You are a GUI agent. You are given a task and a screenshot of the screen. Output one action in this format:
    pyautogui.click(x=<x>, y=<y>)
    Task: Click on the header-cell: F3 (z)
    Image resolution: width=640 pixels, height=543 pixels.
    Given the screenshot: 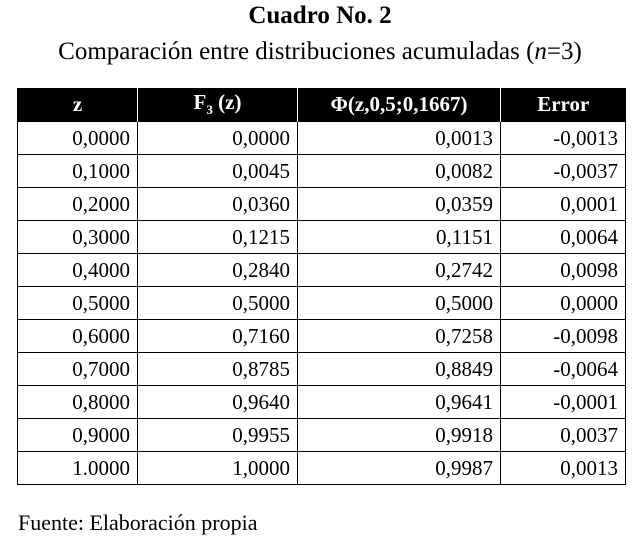 What is the action you would take?
    pyautogui.click(x=217, y=105)
    